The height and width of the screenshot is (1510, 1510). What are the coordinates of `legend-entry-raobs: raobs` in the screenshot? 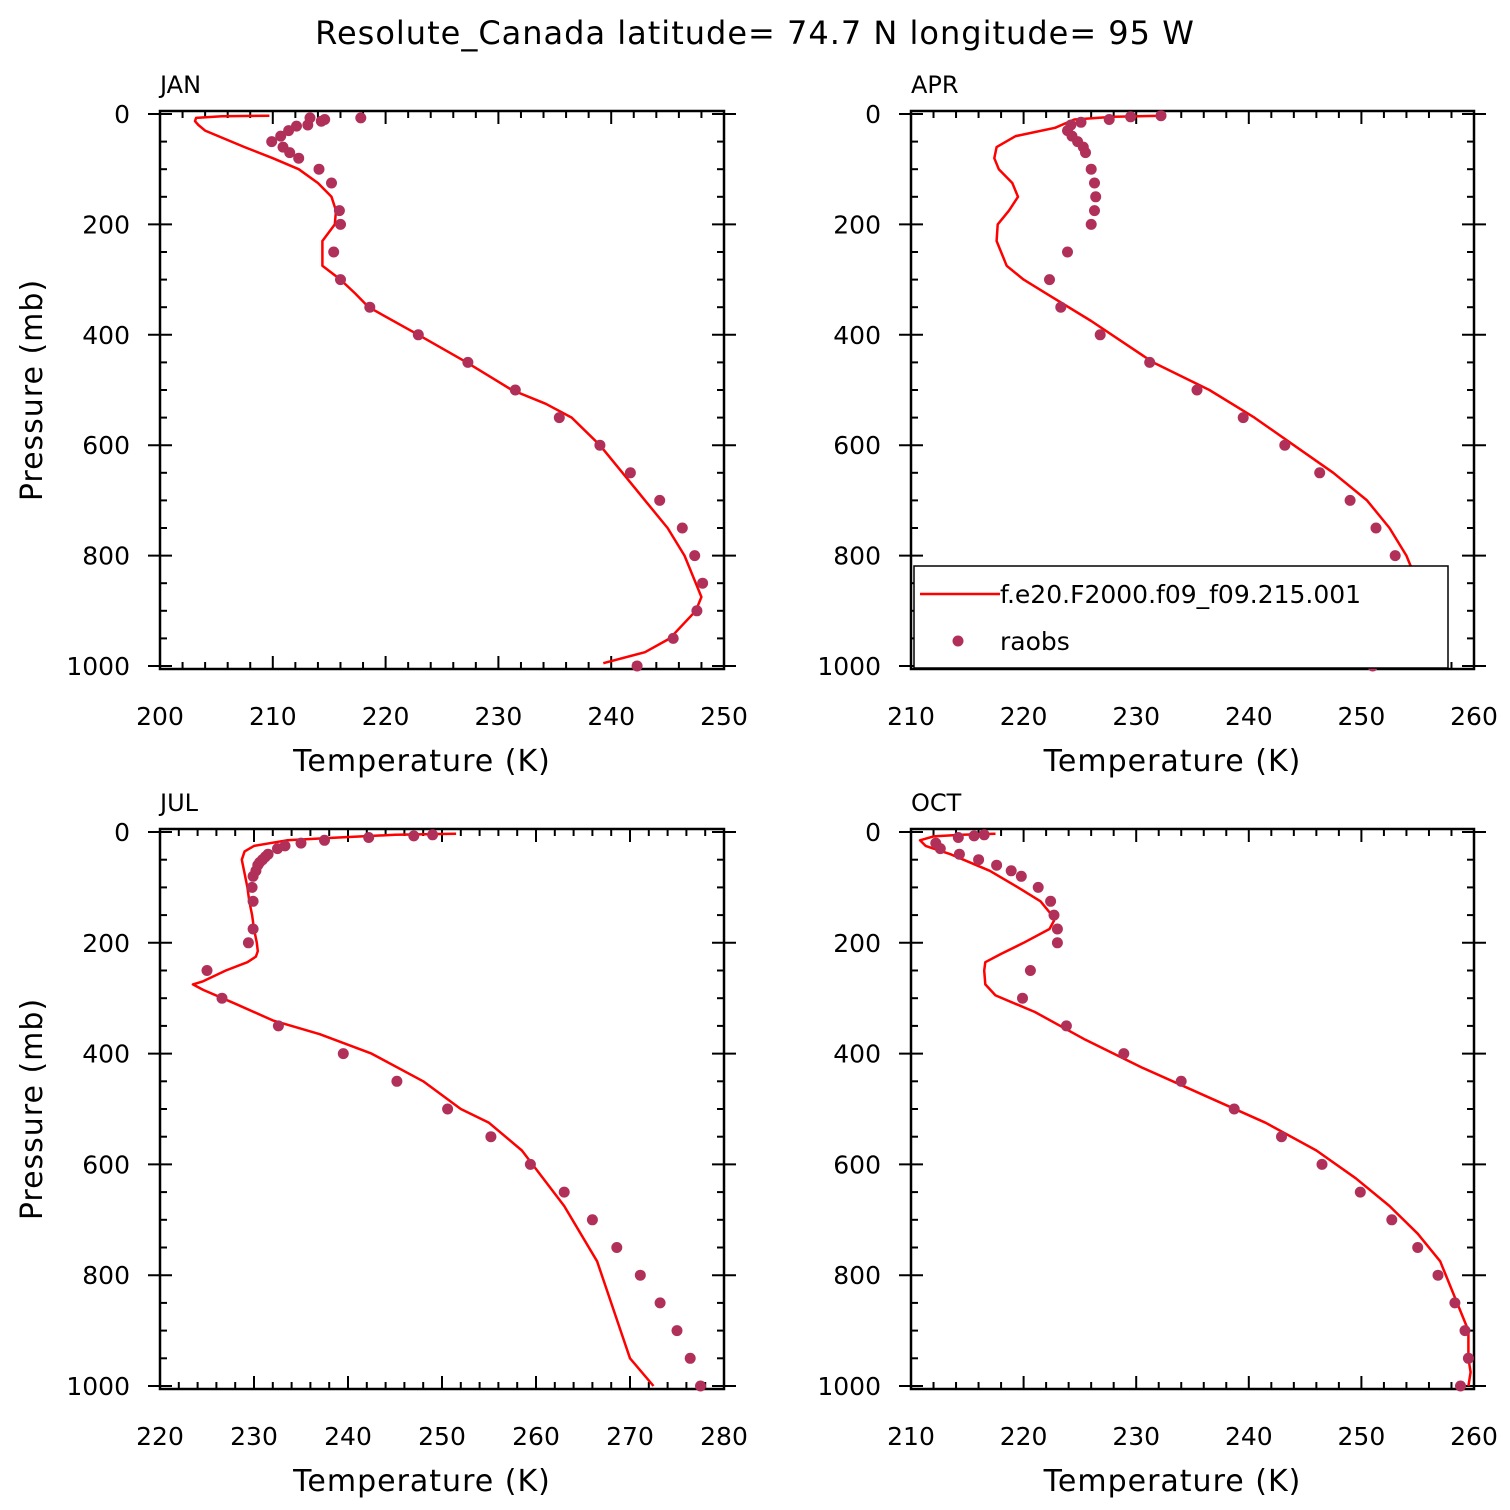 It's located at (1035, 641).